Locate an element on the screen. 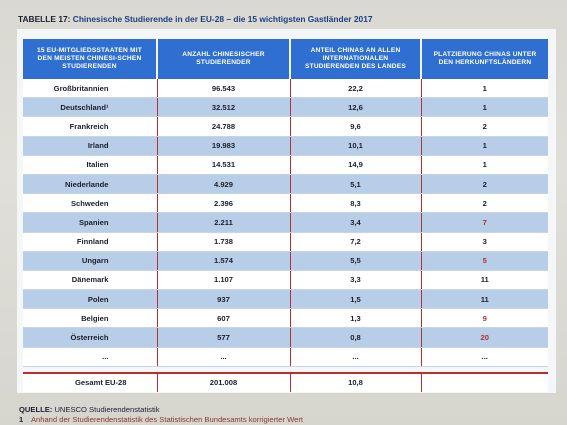 This screenshot has width=567, height=425. table-row: Niederlande 4.929 5,1 2 is located at coordinates (285, 184).